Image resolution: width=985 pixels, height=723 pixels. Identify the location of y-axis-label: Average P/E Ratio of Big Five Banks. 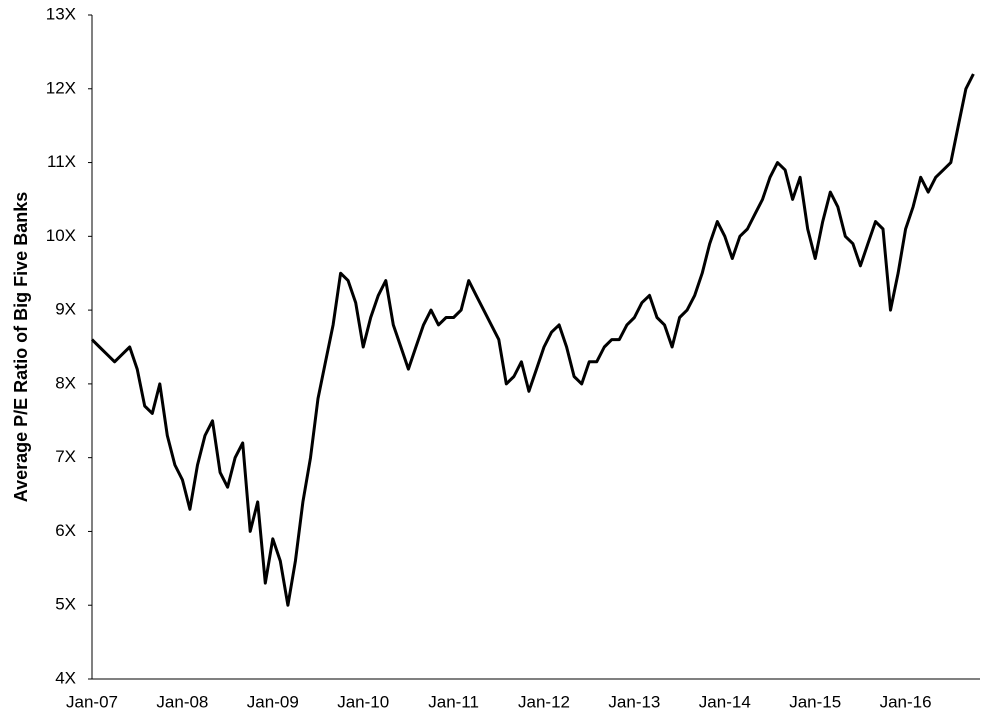
(21, 347).